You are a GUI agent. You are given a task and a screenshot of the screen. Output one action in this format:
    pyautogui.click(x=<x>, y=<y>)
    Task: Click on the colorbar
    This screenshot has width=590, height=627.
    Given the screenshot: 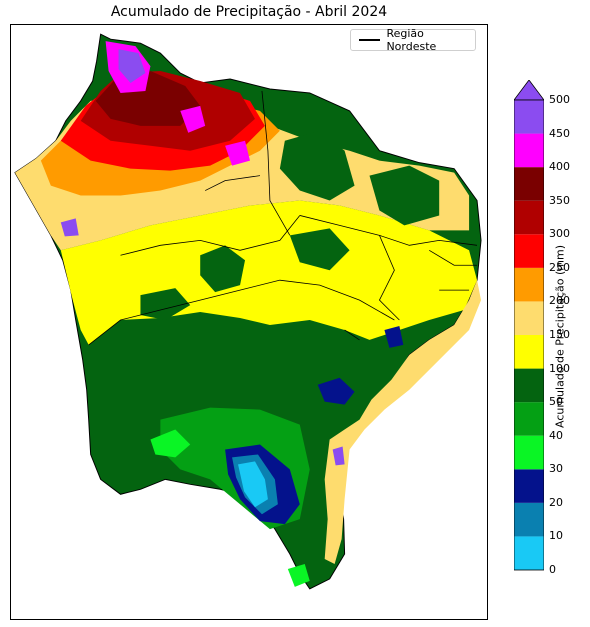 What is the action you would take?
    pyautogui.click(x=529, y=325)
    